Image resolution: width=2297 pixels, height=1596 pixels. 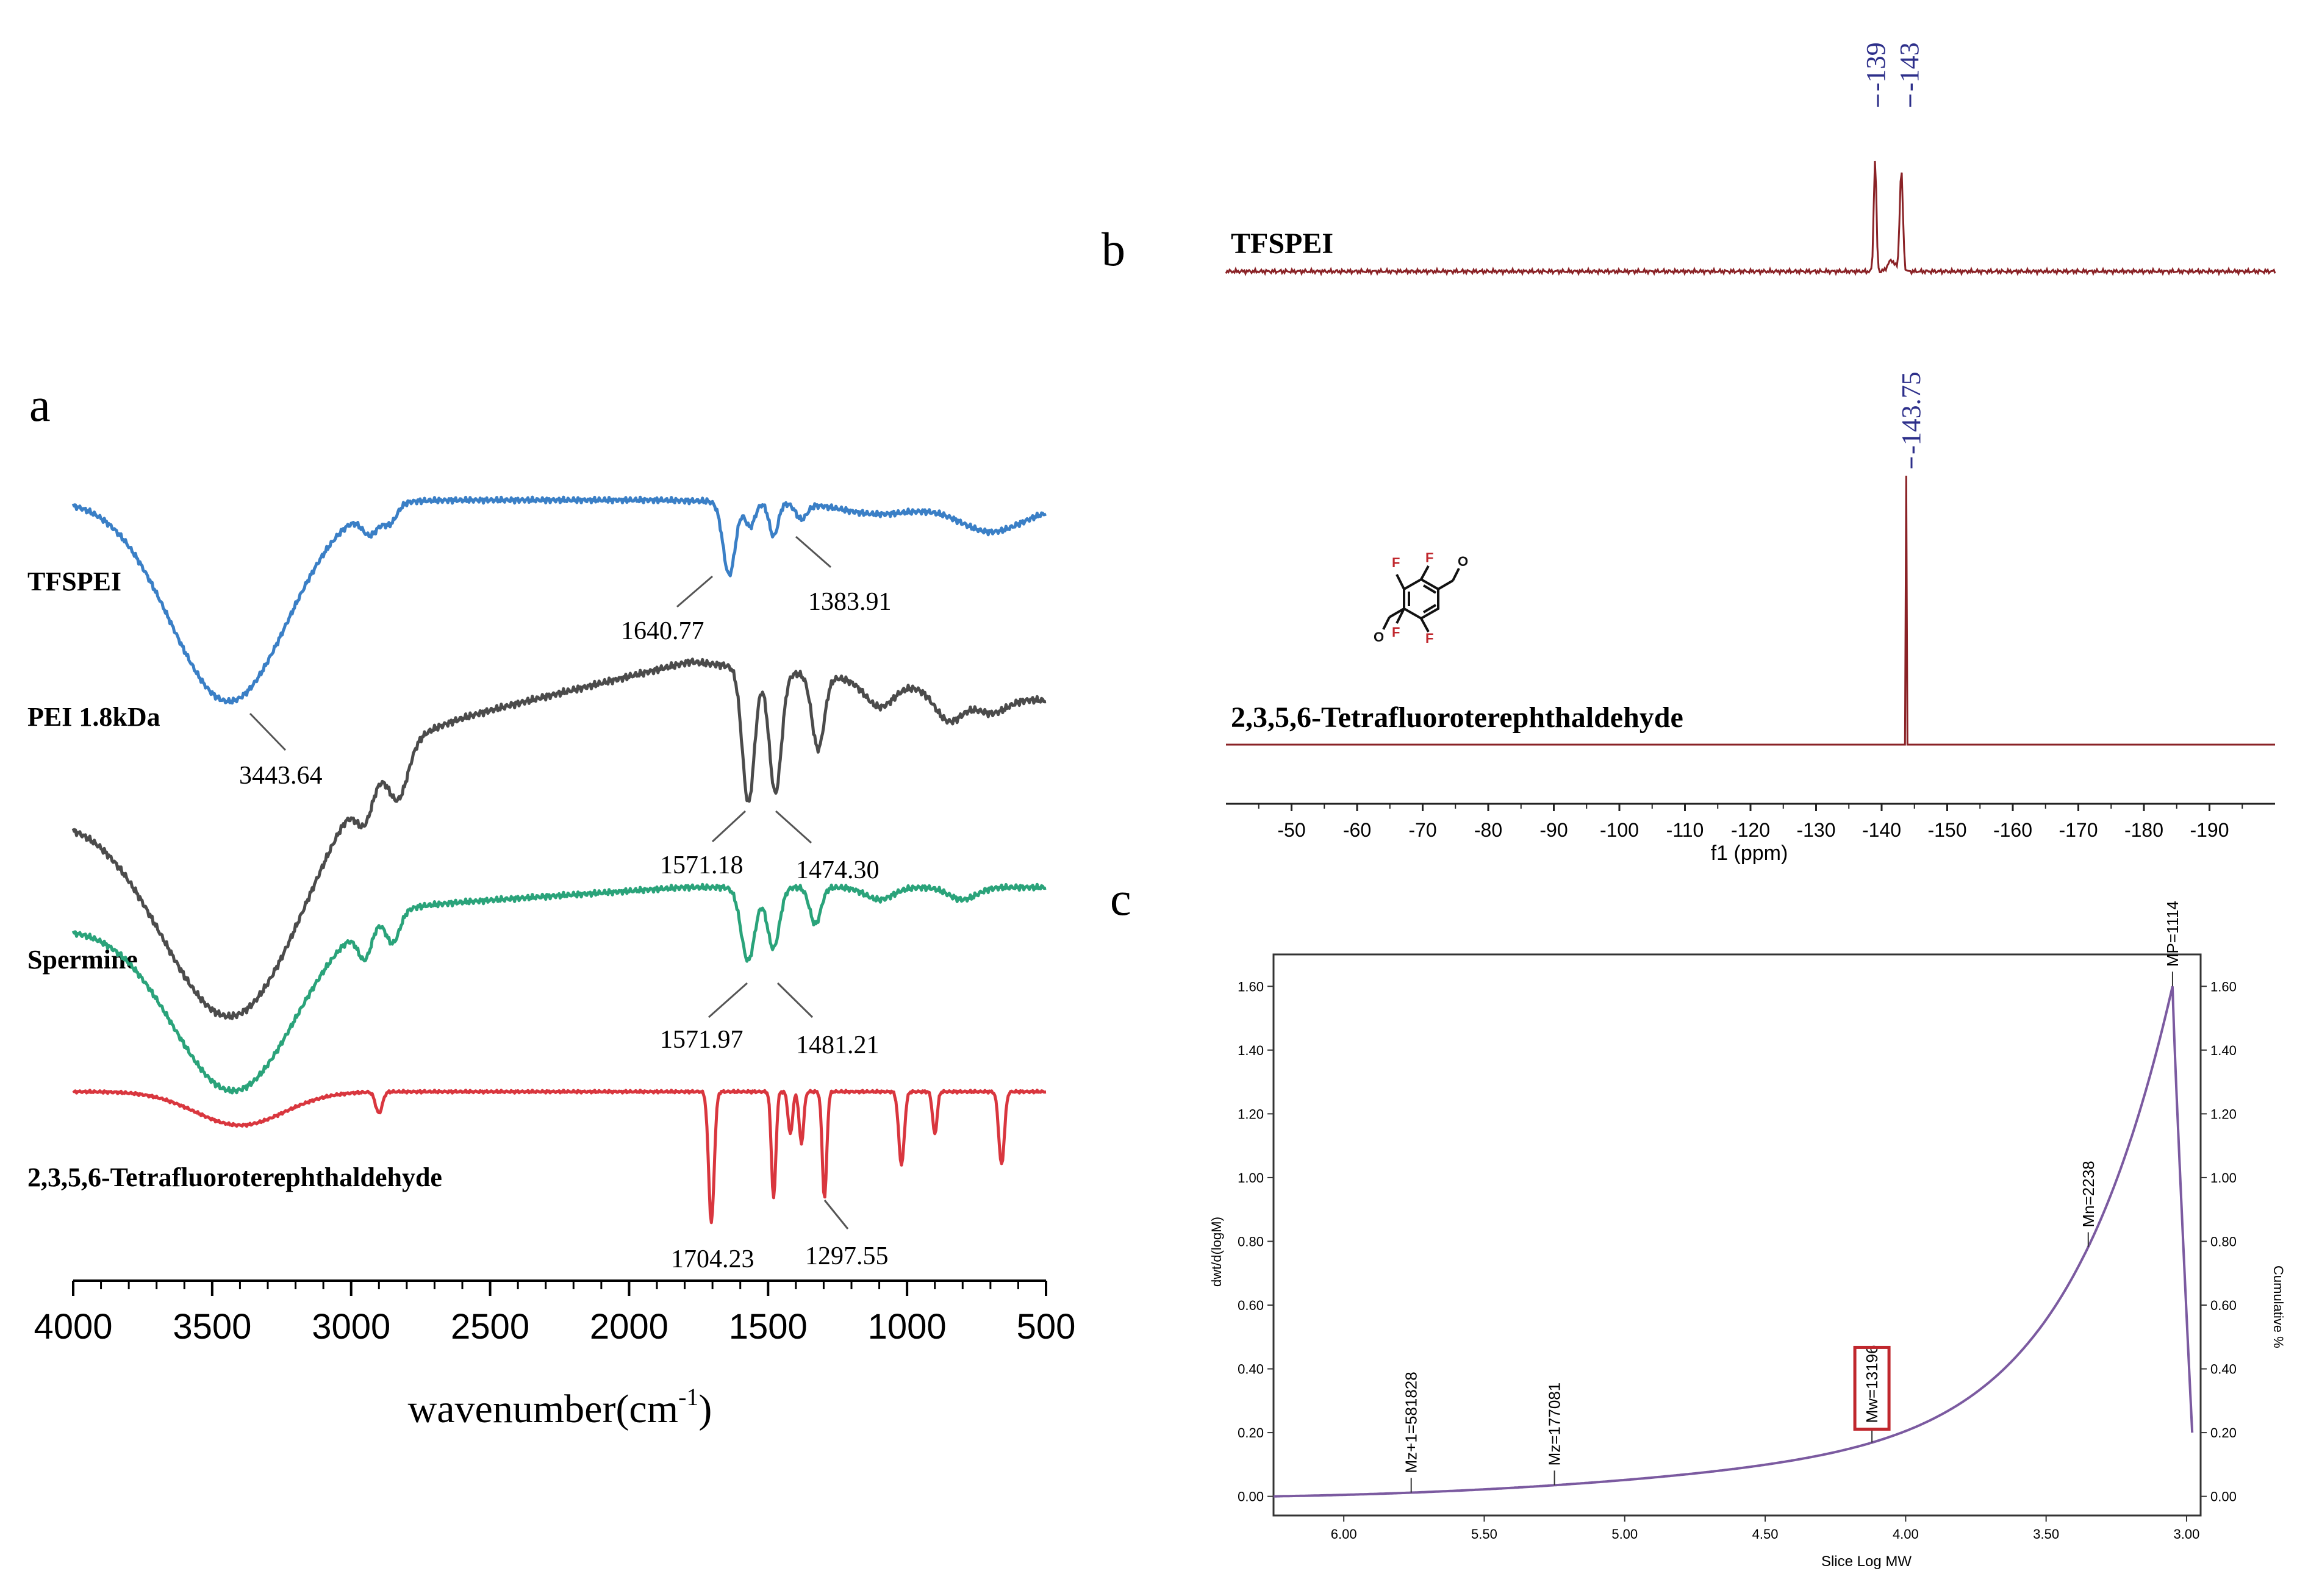 What do you see at coordinates (850, 602) in the screenshot?
I see `ftir-peak-1383: 1383.91` at bounding box center [850, 602].